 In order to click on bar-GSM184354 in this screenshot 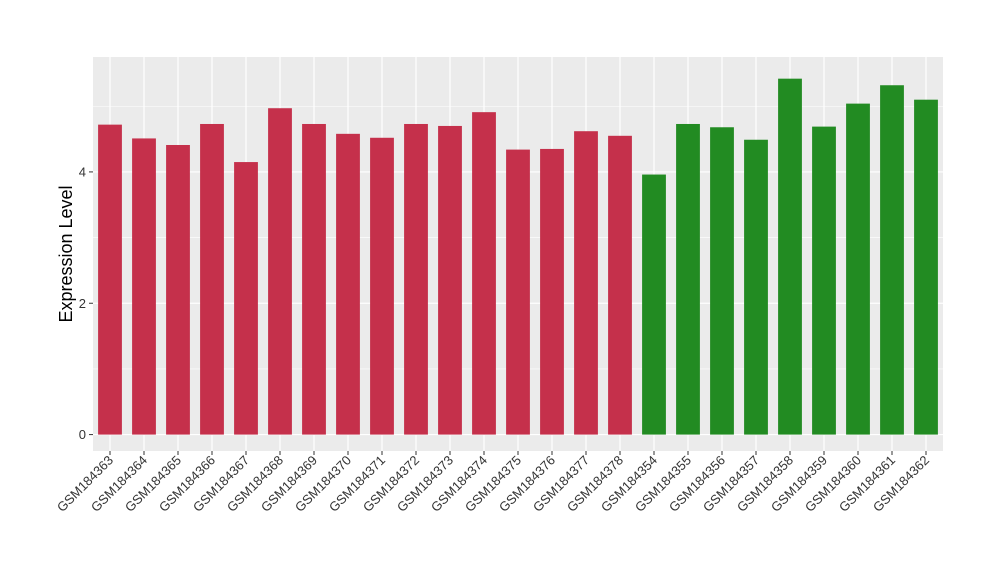, I will do `click(654, 304)`.